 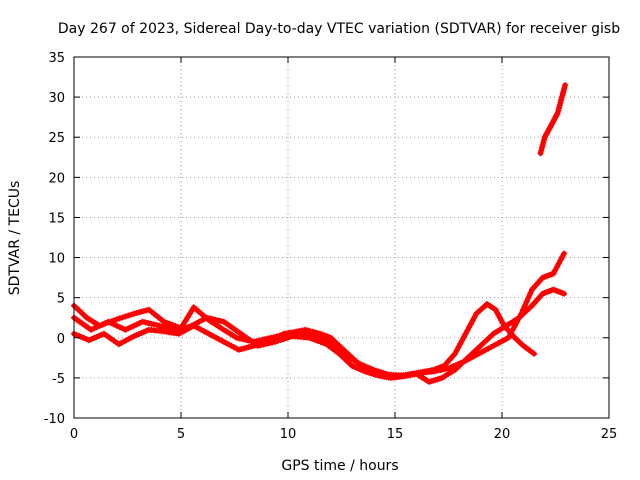 What do you see at coordinates (56, 58) in the screenshot?
I see `y-tick-label: 35` at bounding box center [56, 58].